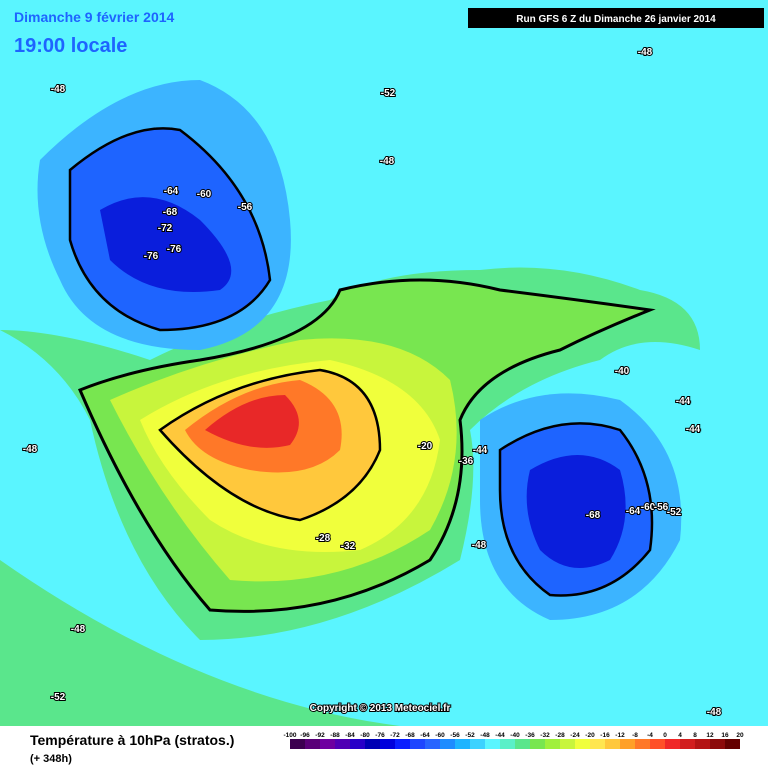 This screenshot has width=768, height=768. I want to click on run-box, so click(616, 18).